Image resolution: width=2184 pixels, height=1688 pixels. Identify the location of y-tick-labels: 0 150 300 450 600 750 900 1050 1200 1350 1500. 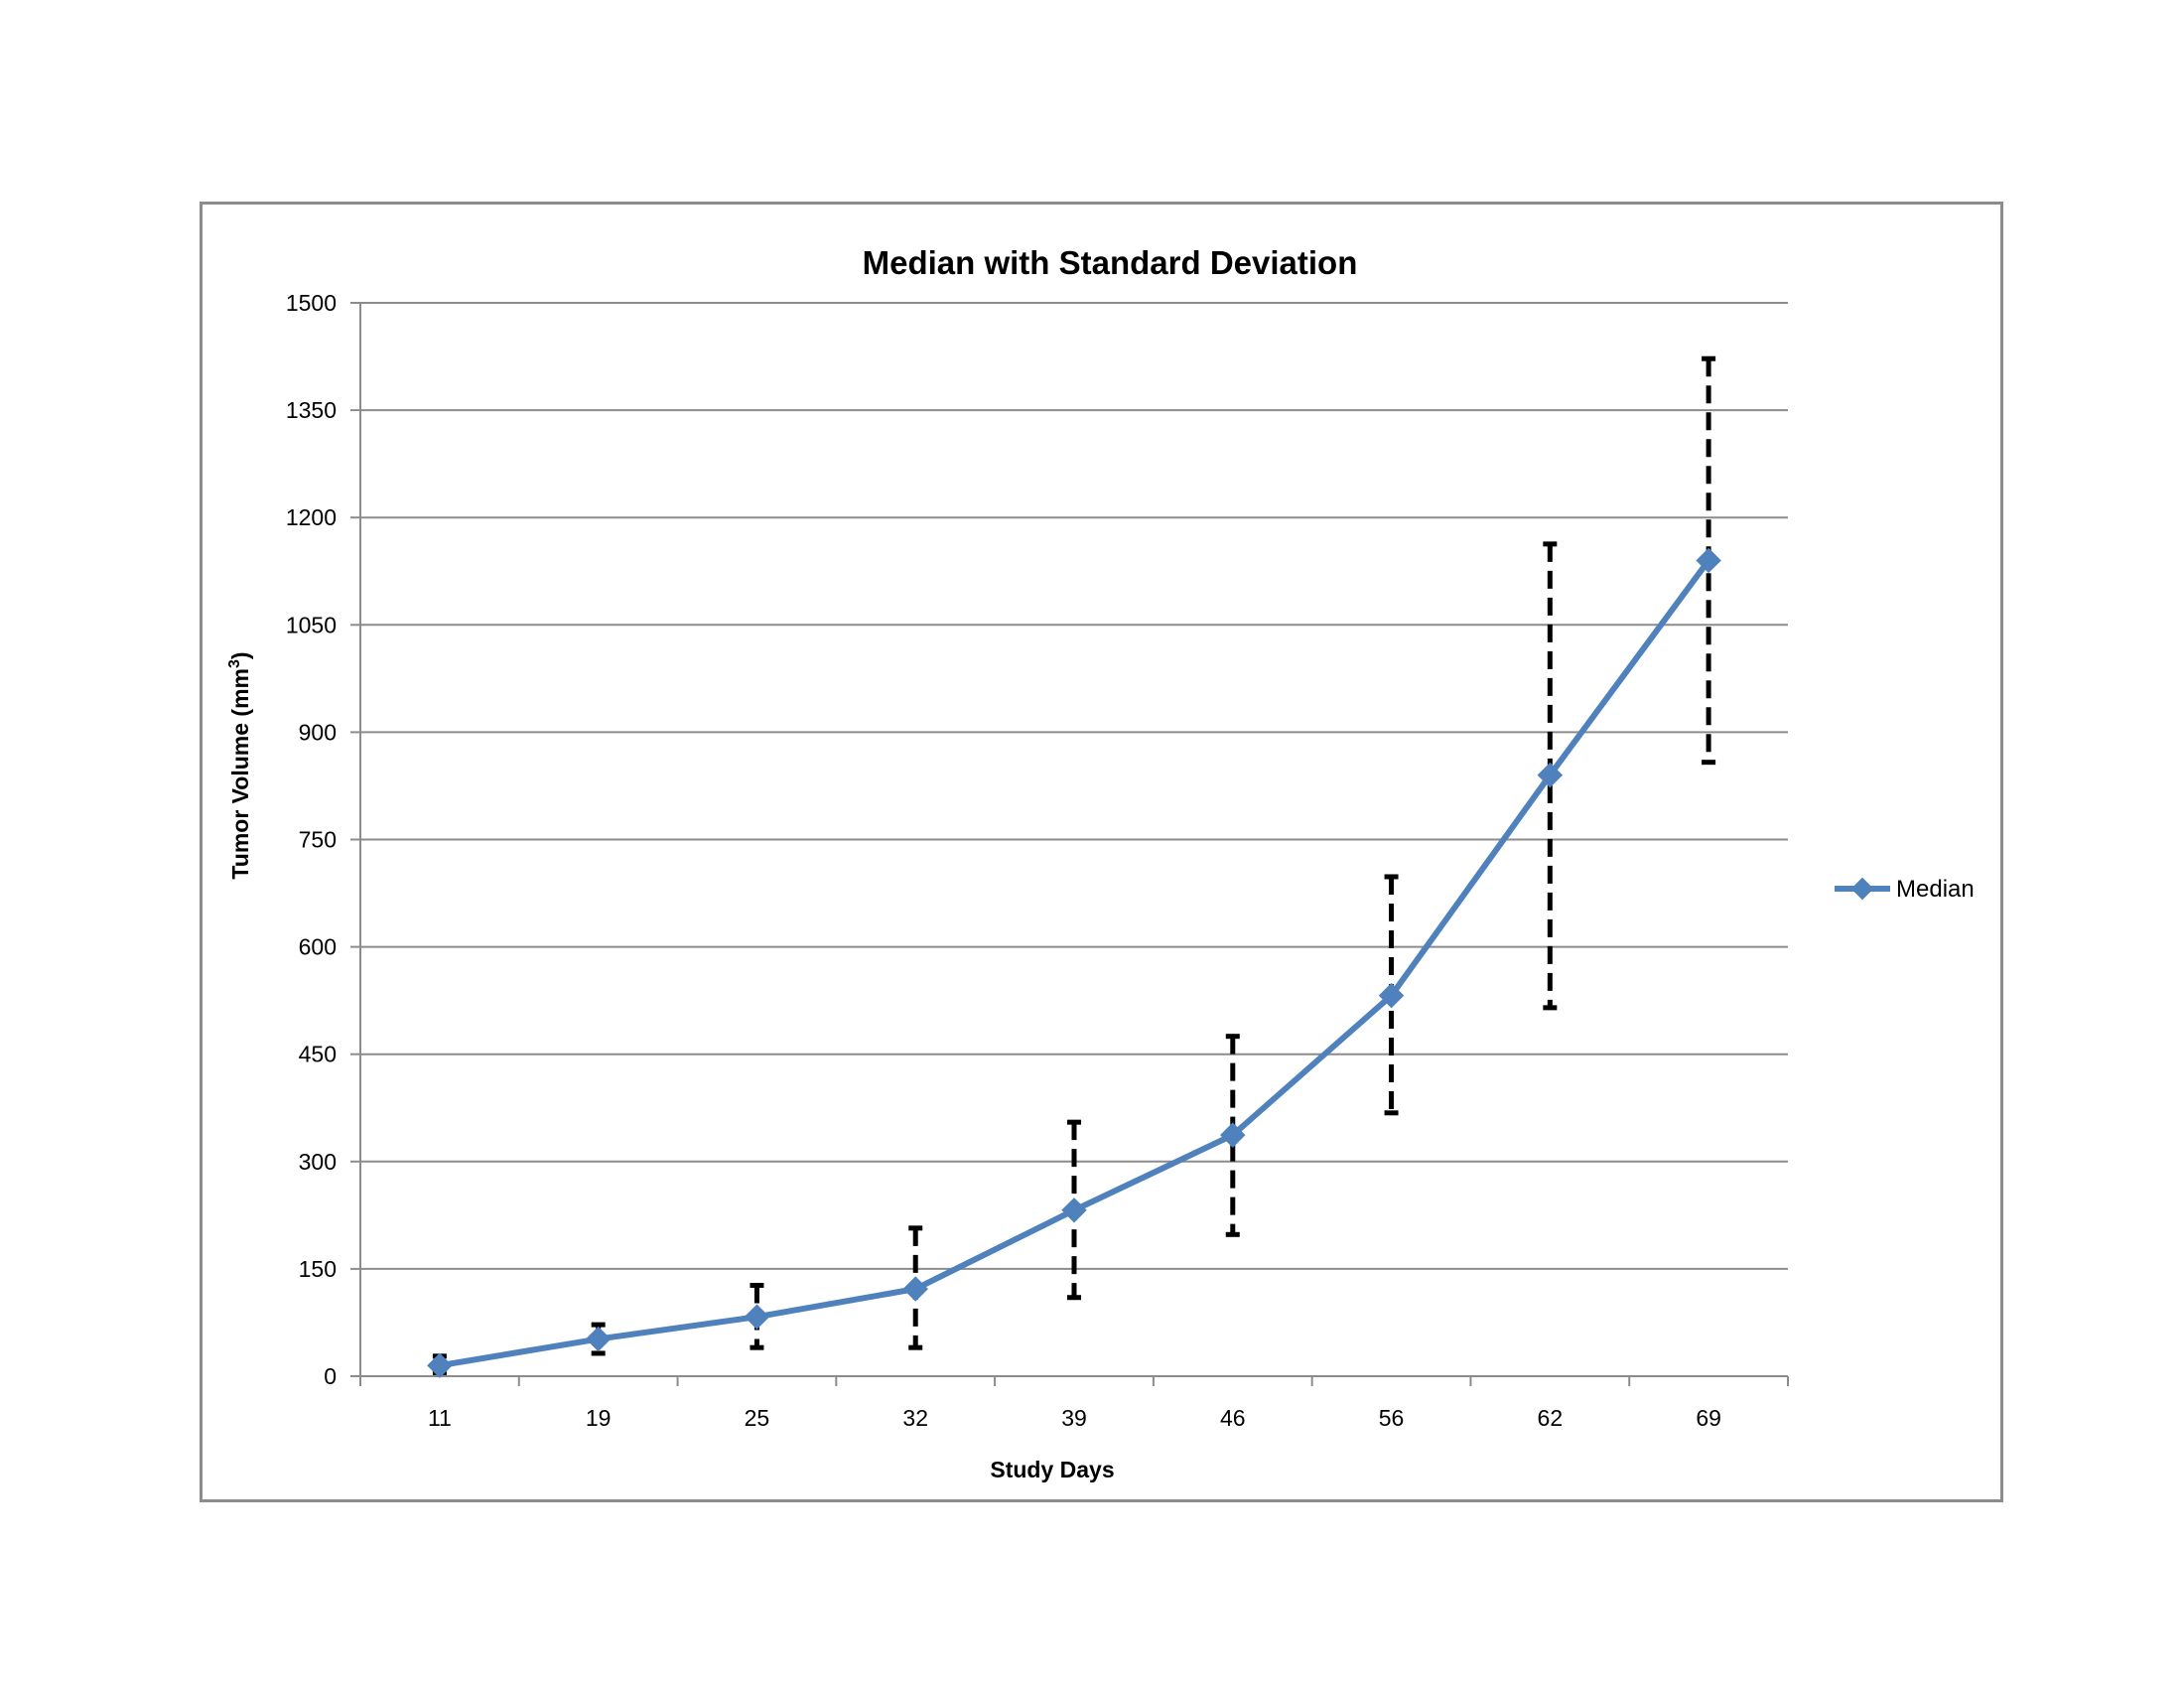
(311, 839).